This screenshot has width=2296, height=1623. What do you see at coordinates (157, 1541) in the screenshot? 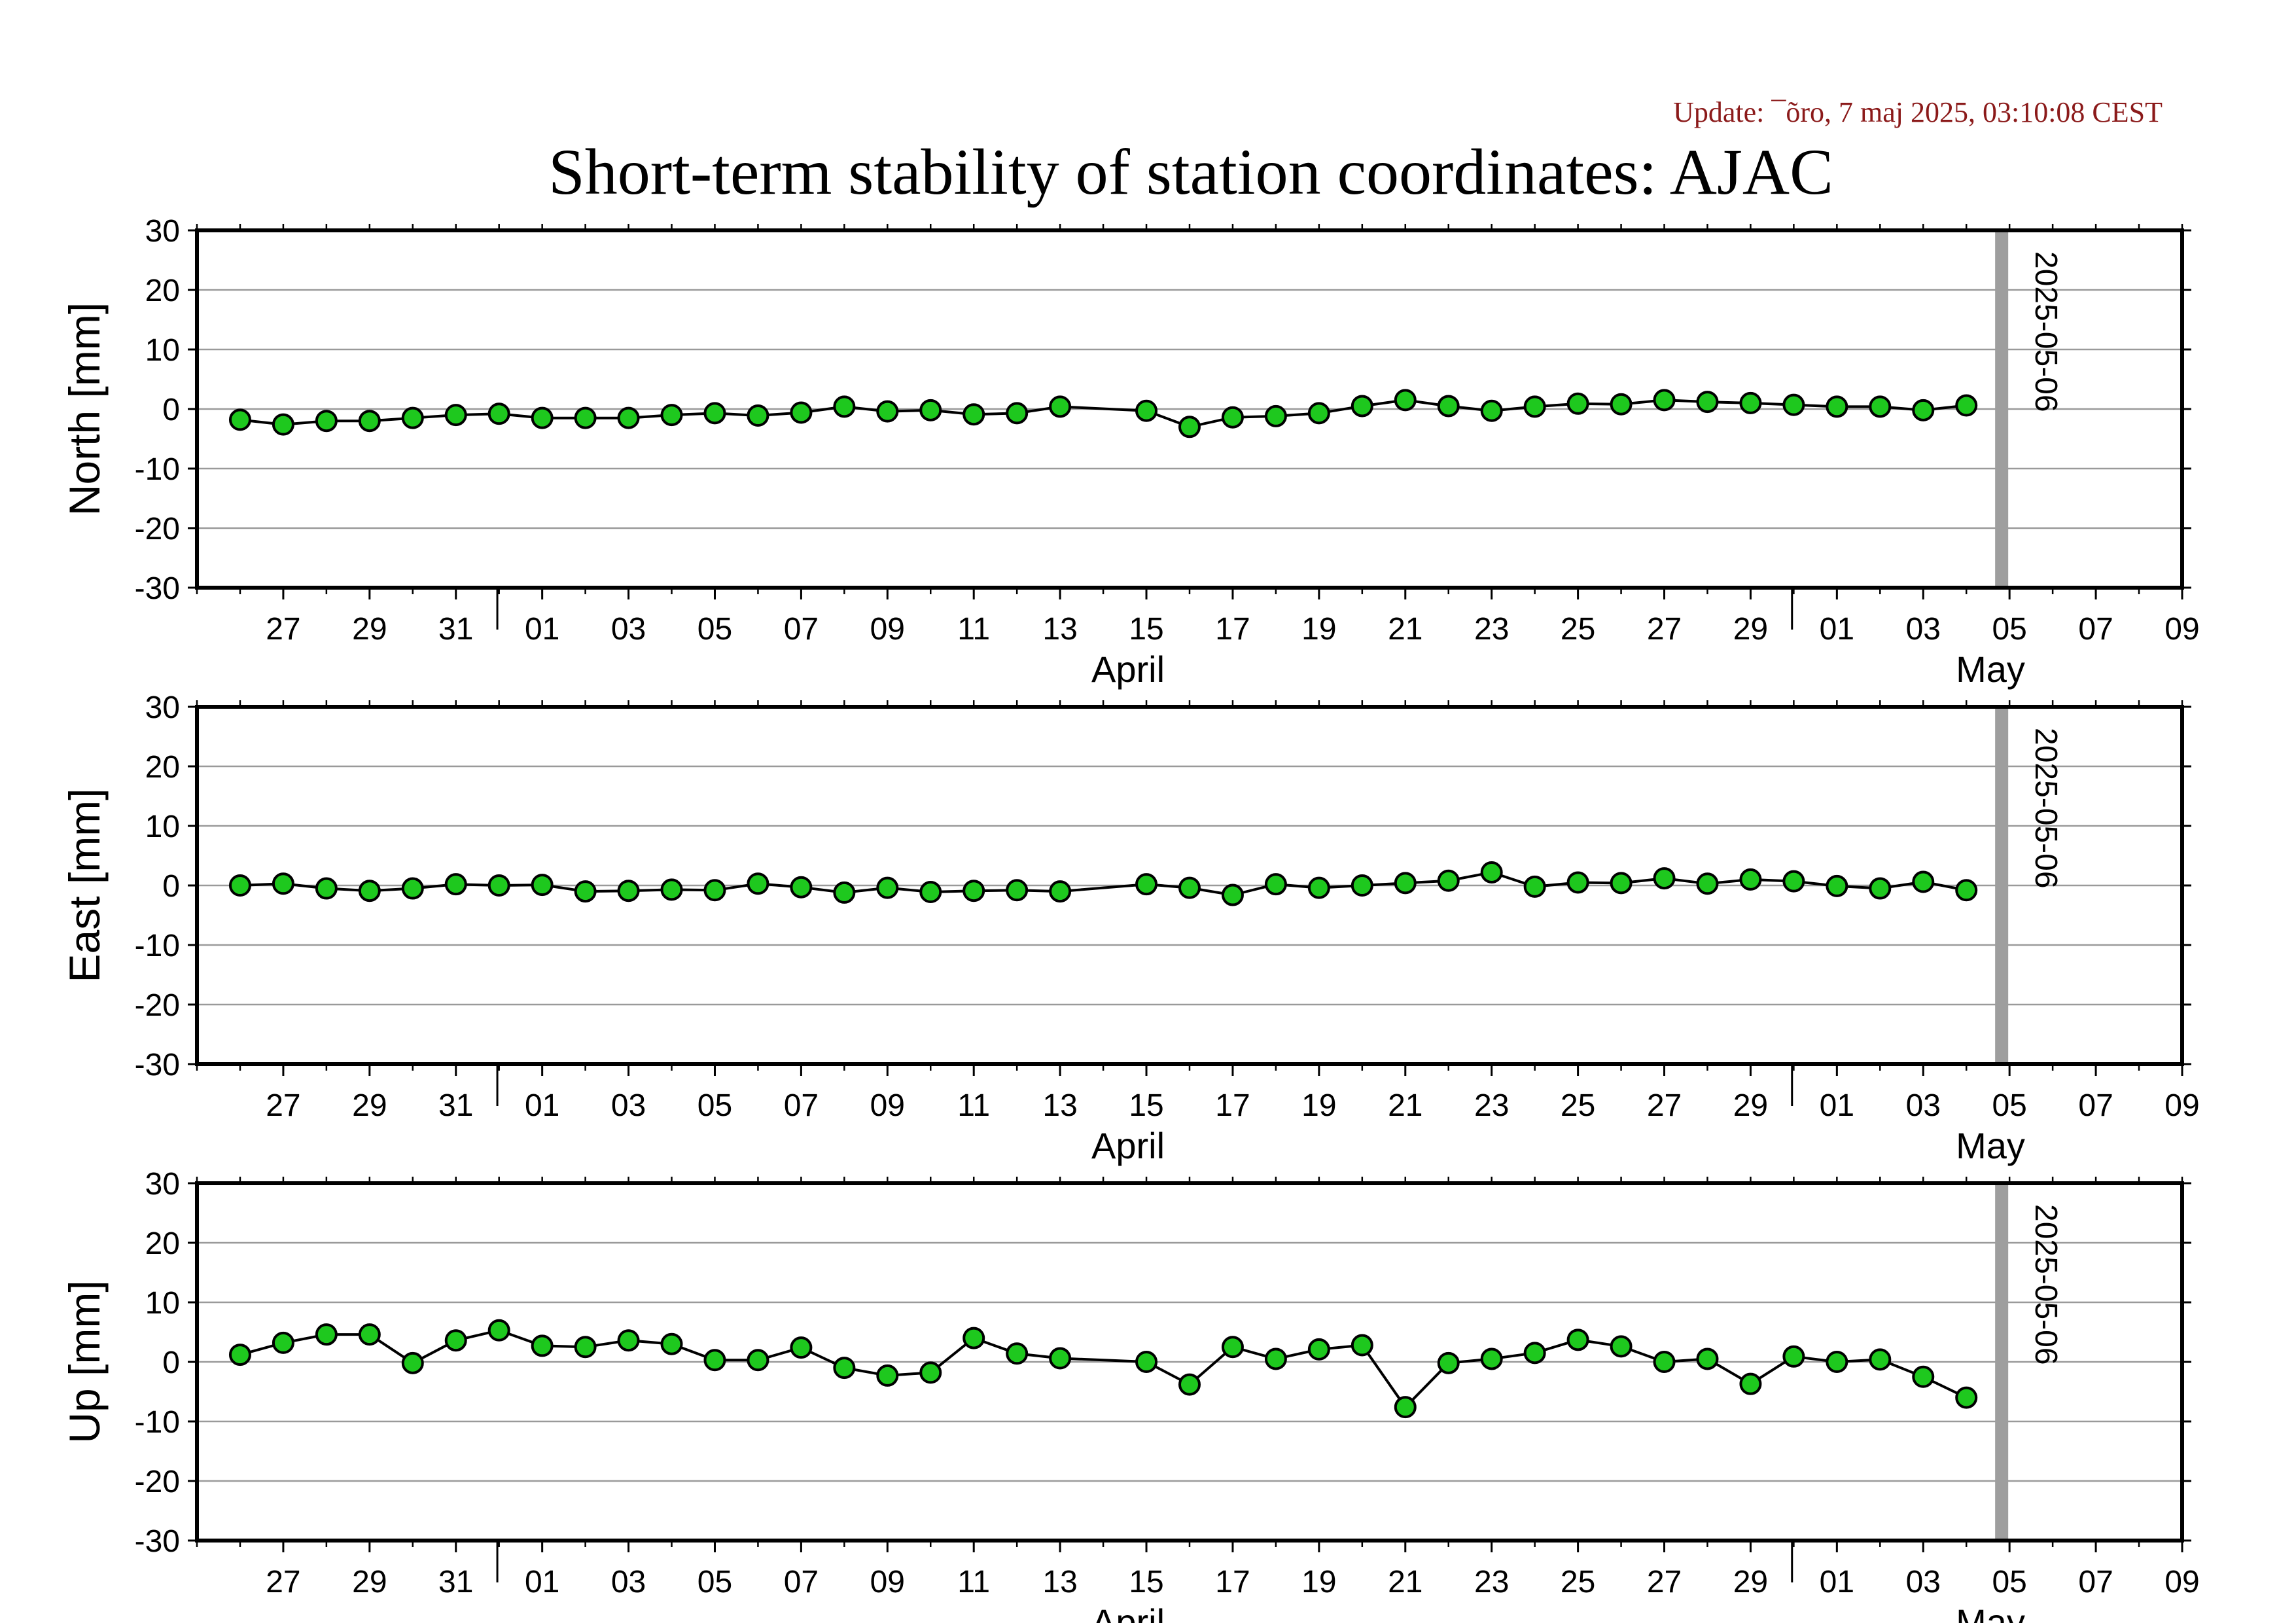
I see `y-tick-label: -30` at bounding box center [157, 1541].